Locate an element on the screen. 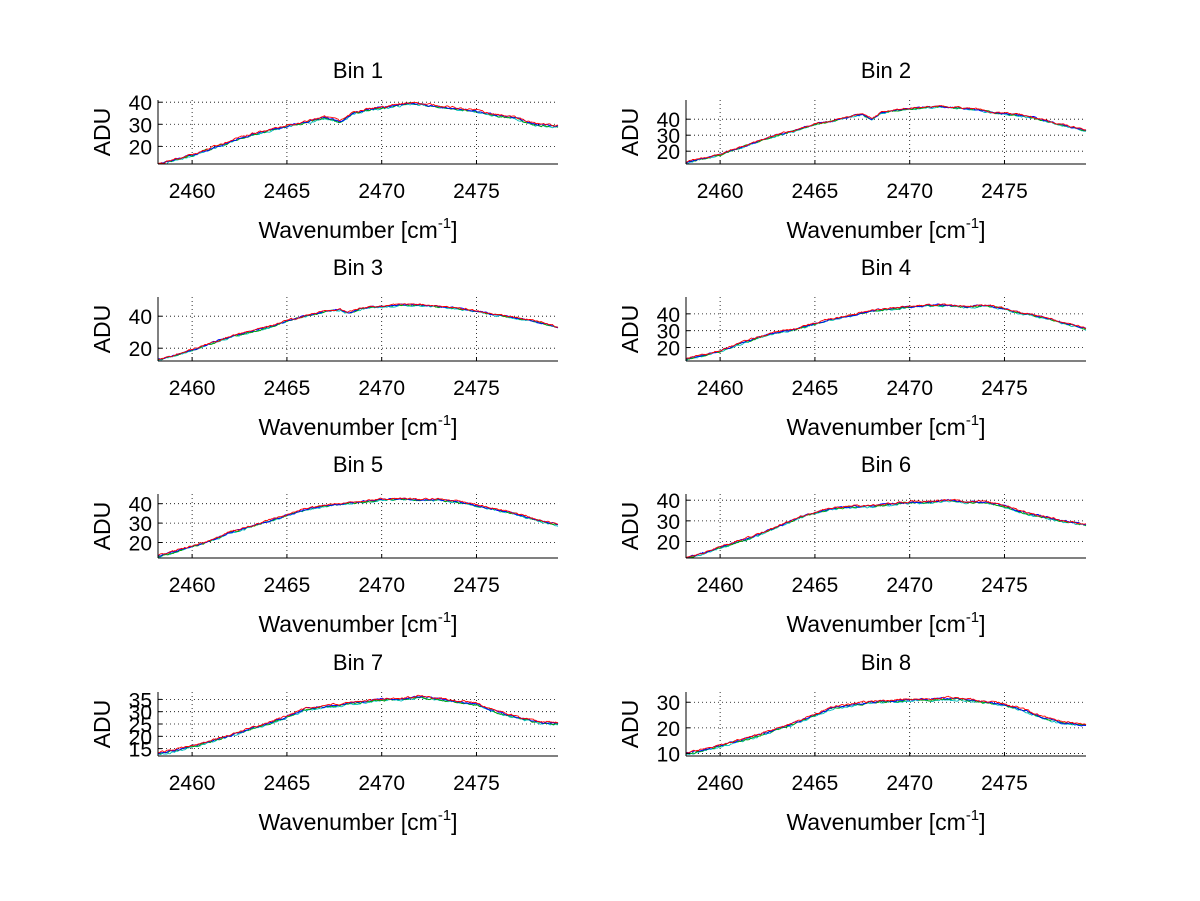 Image resolution: width=1200 pixels, height=901 pixels. y-tick-label: 35 is located at coordinates (140, 700).